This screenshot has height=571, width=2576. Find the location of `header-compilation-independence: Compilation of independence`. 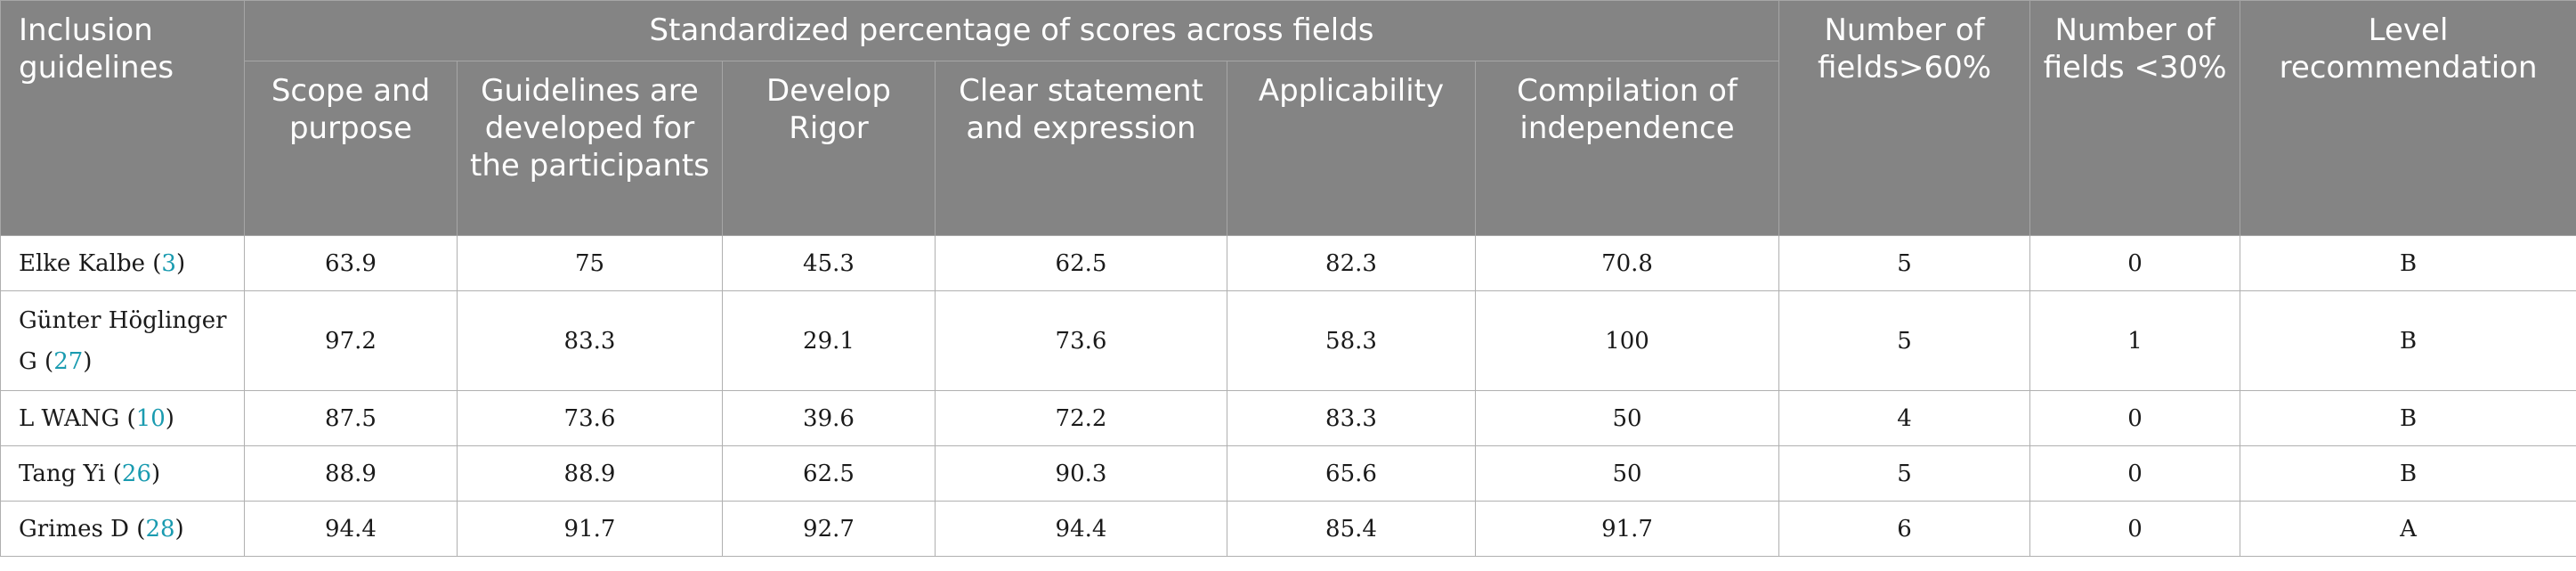

header-compilation-independence: Compilation of independence is located at coordinates (1627, 148).